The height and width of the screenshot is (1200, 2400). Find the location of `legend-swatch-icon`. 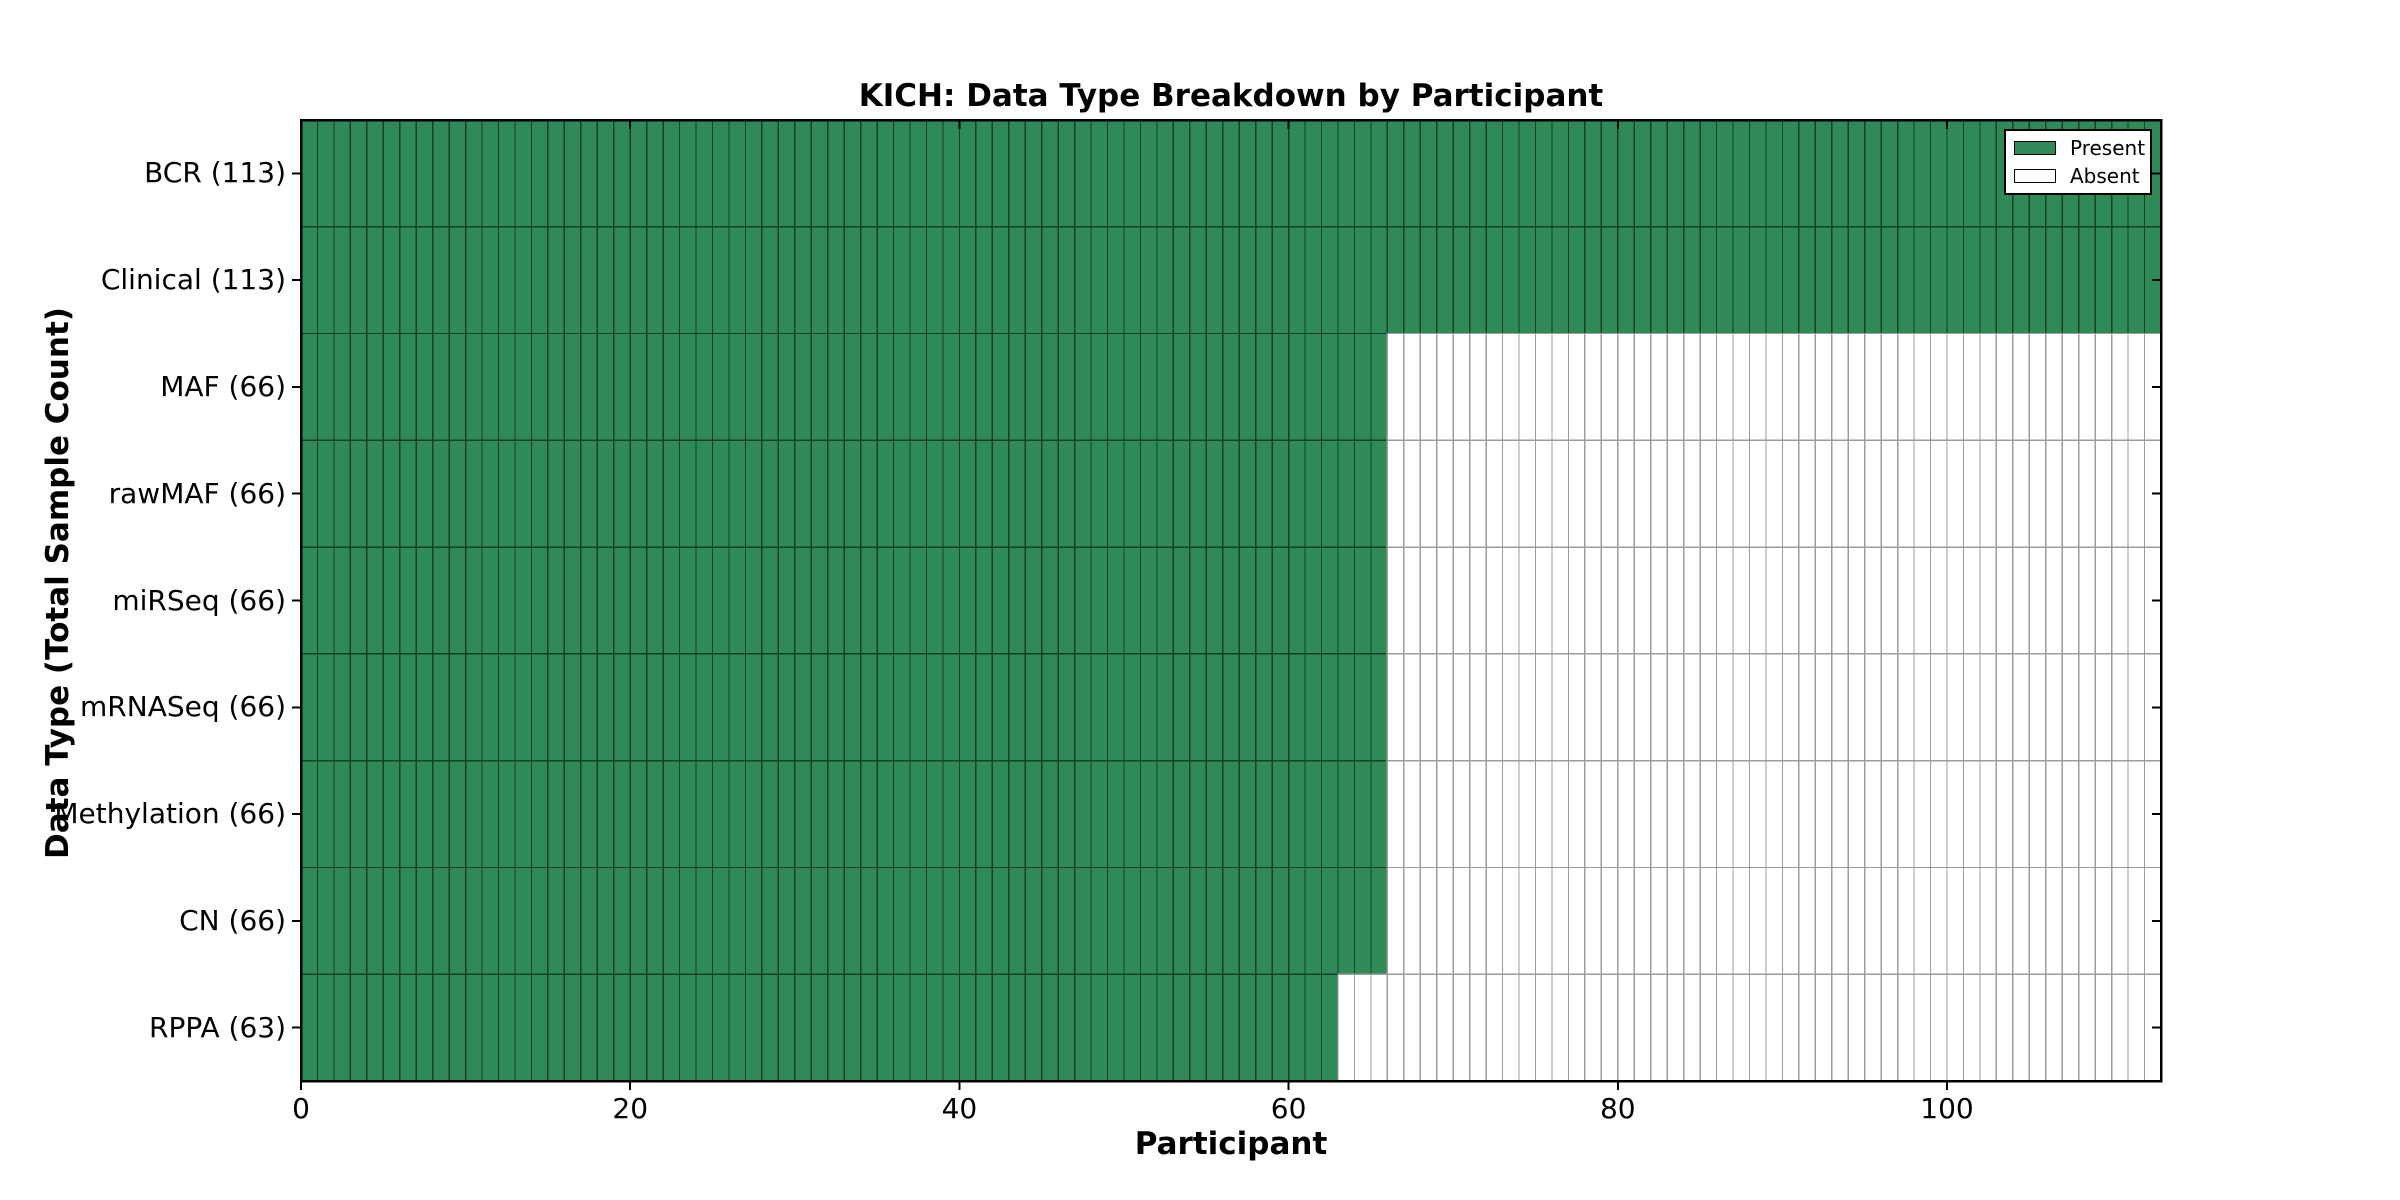

legend-swatch-icon is located at coordinates (2035, 176).